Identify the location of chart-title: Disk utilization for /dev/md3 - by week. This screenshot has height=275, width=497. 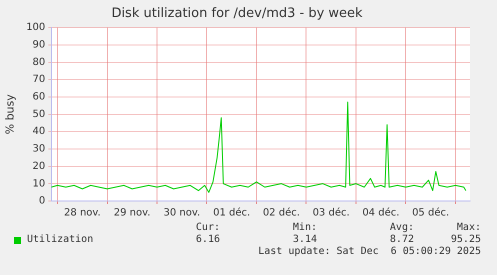
(237, 14).